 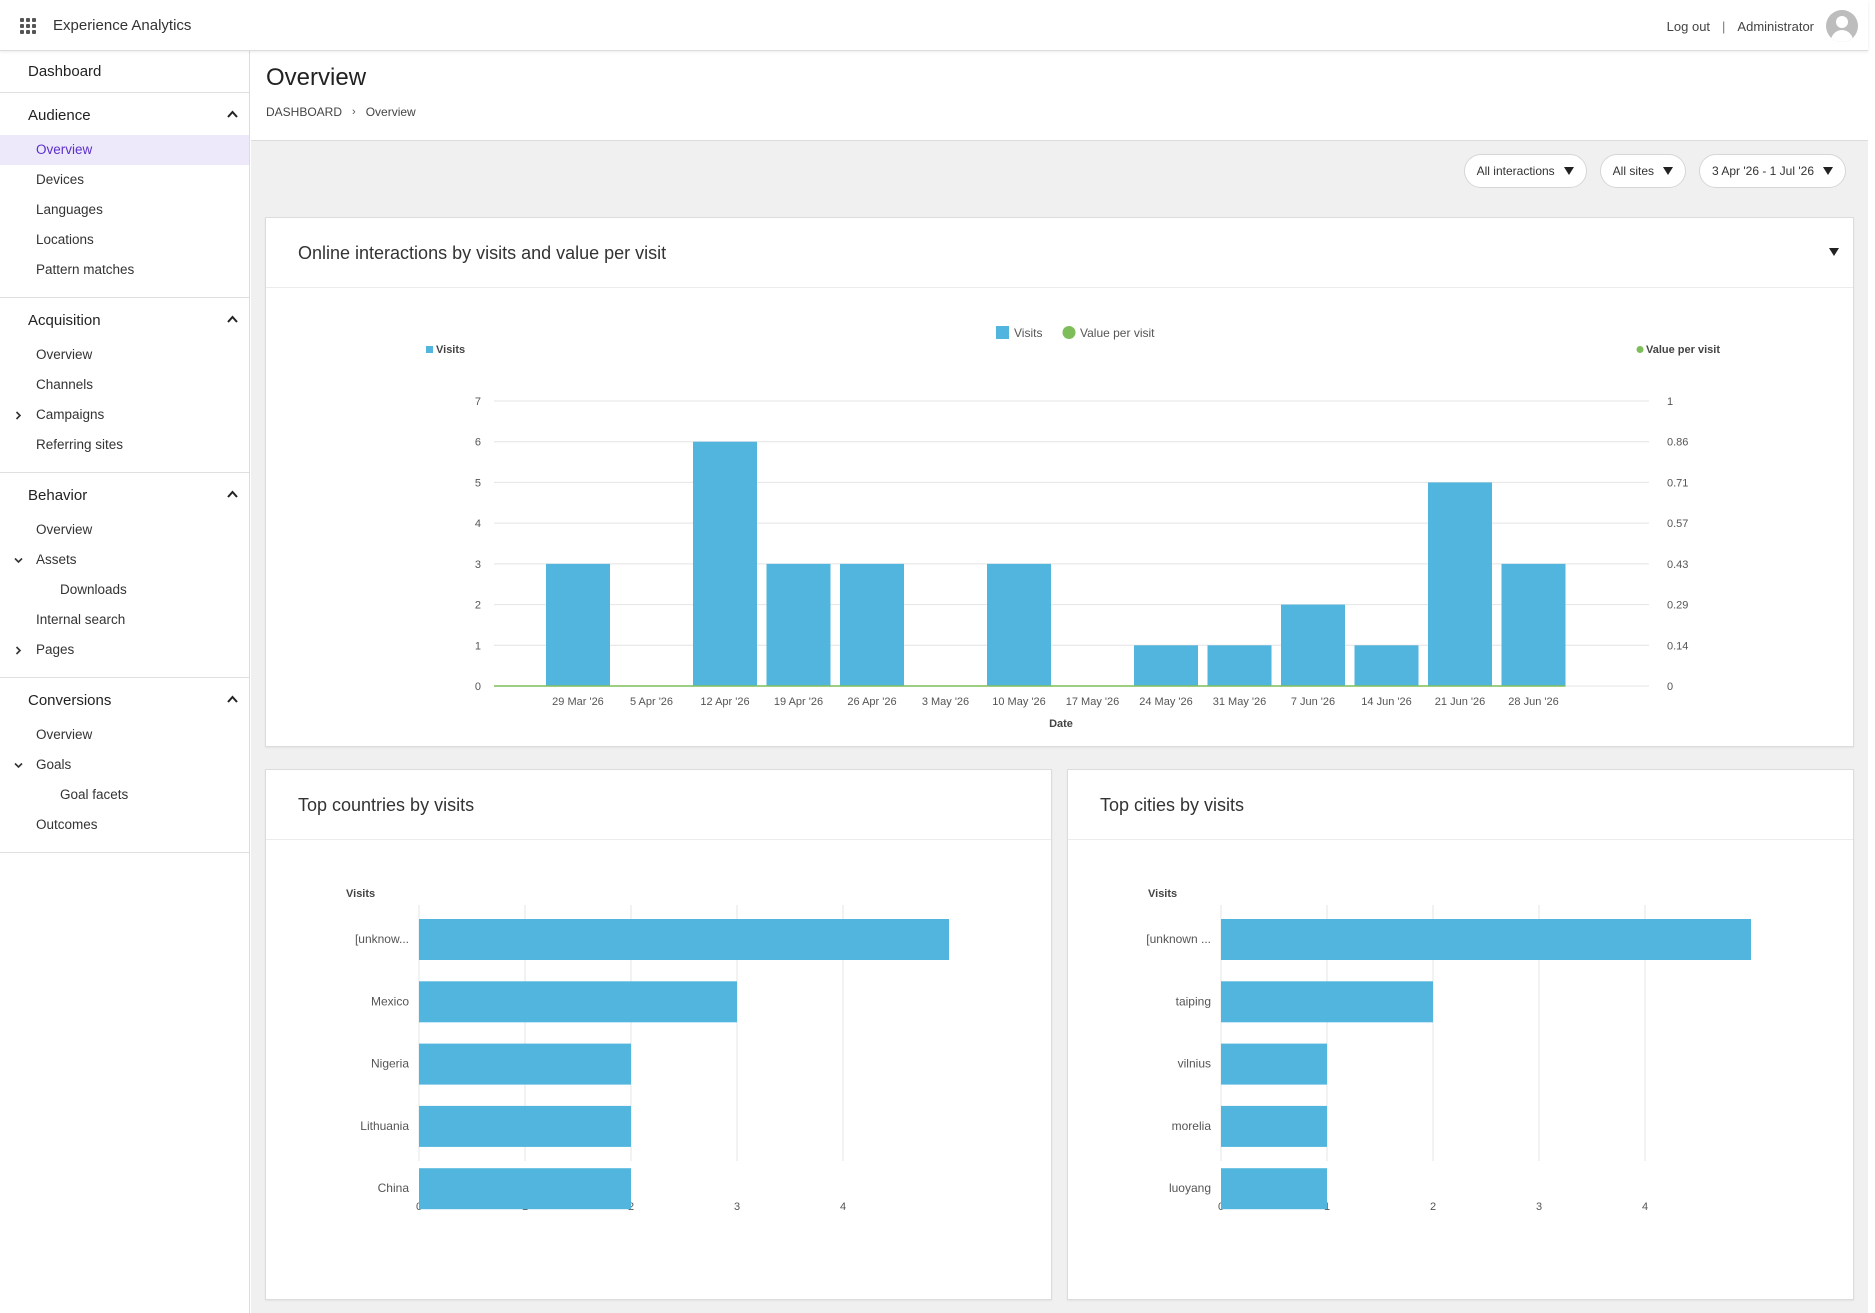 I want to click on sidebar-item-label: Assets, so click(x=56, y=559).